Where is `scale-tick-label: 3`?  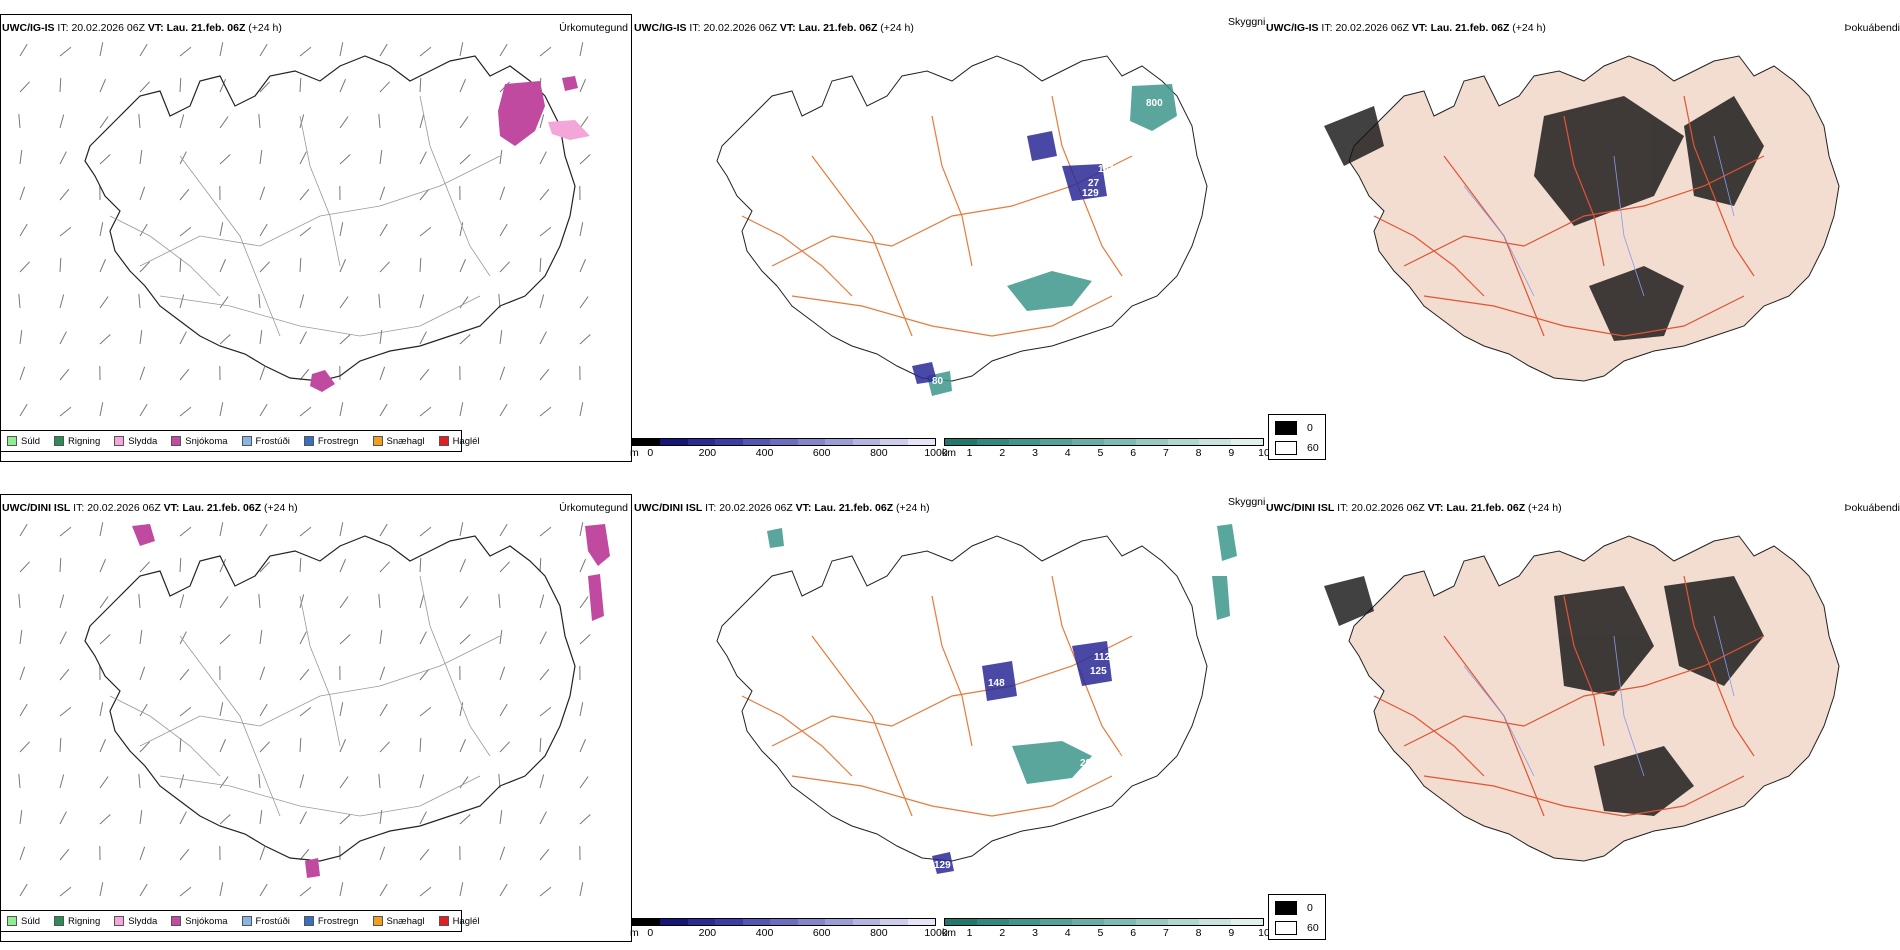
scale-tick-label: 3 is located at coordinates (1035, 453).